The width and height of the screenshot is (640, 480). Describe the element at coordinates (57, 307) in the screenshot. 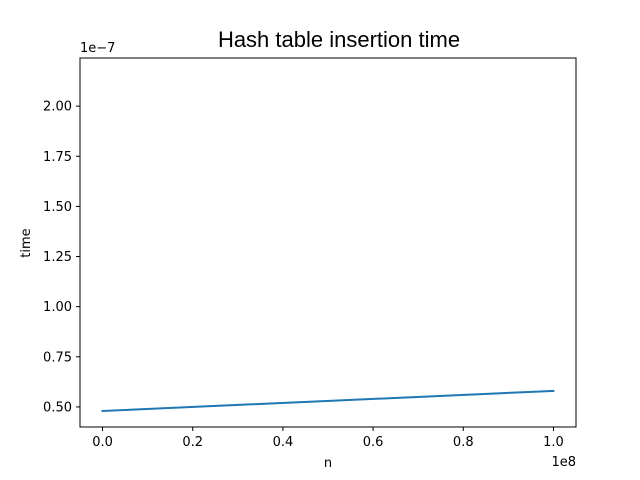

I see `y-tick-label: 1.00` at that location.